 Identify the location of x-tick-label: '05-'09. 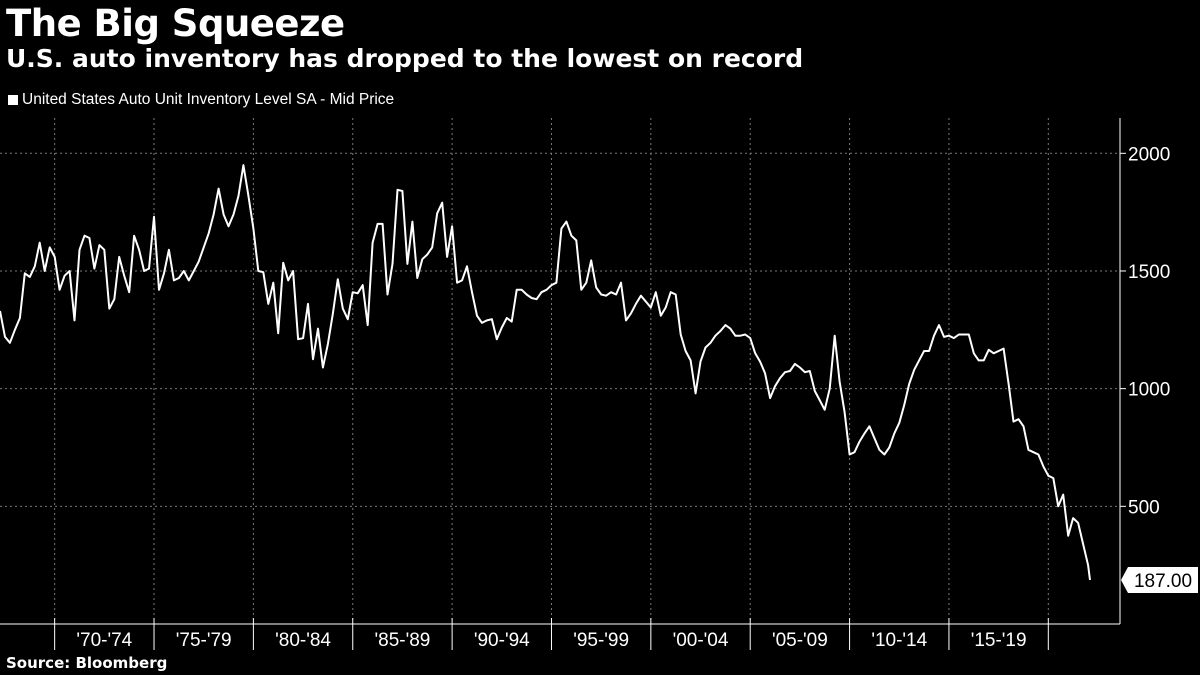
(800, 640).